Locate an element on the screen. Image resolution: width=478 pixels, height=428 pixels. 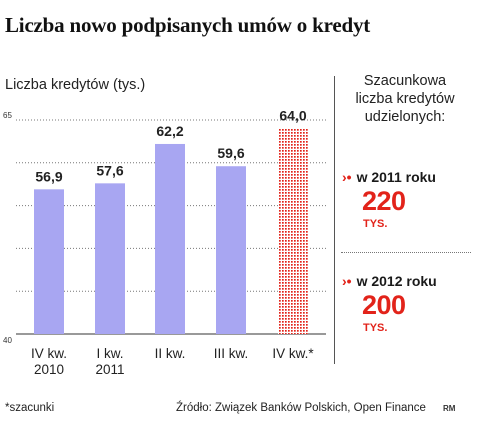
estimate-unit-2012: TYS. is located at coordinates (375, 328).